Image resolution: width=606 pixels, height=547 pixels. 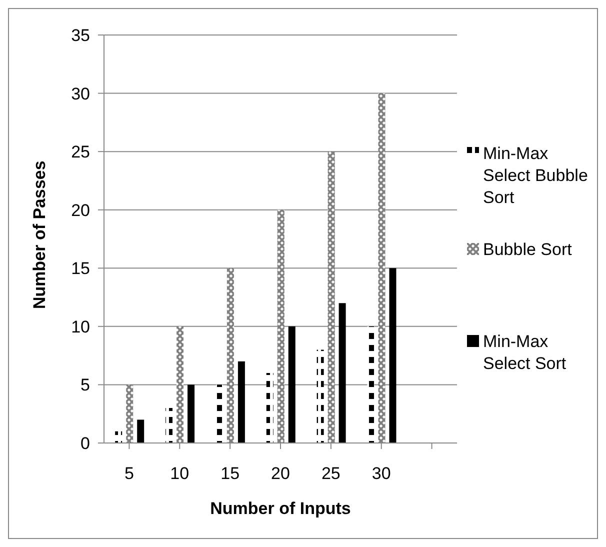 I want to click on x-tick-label: 20, so click(x=280, y=474).